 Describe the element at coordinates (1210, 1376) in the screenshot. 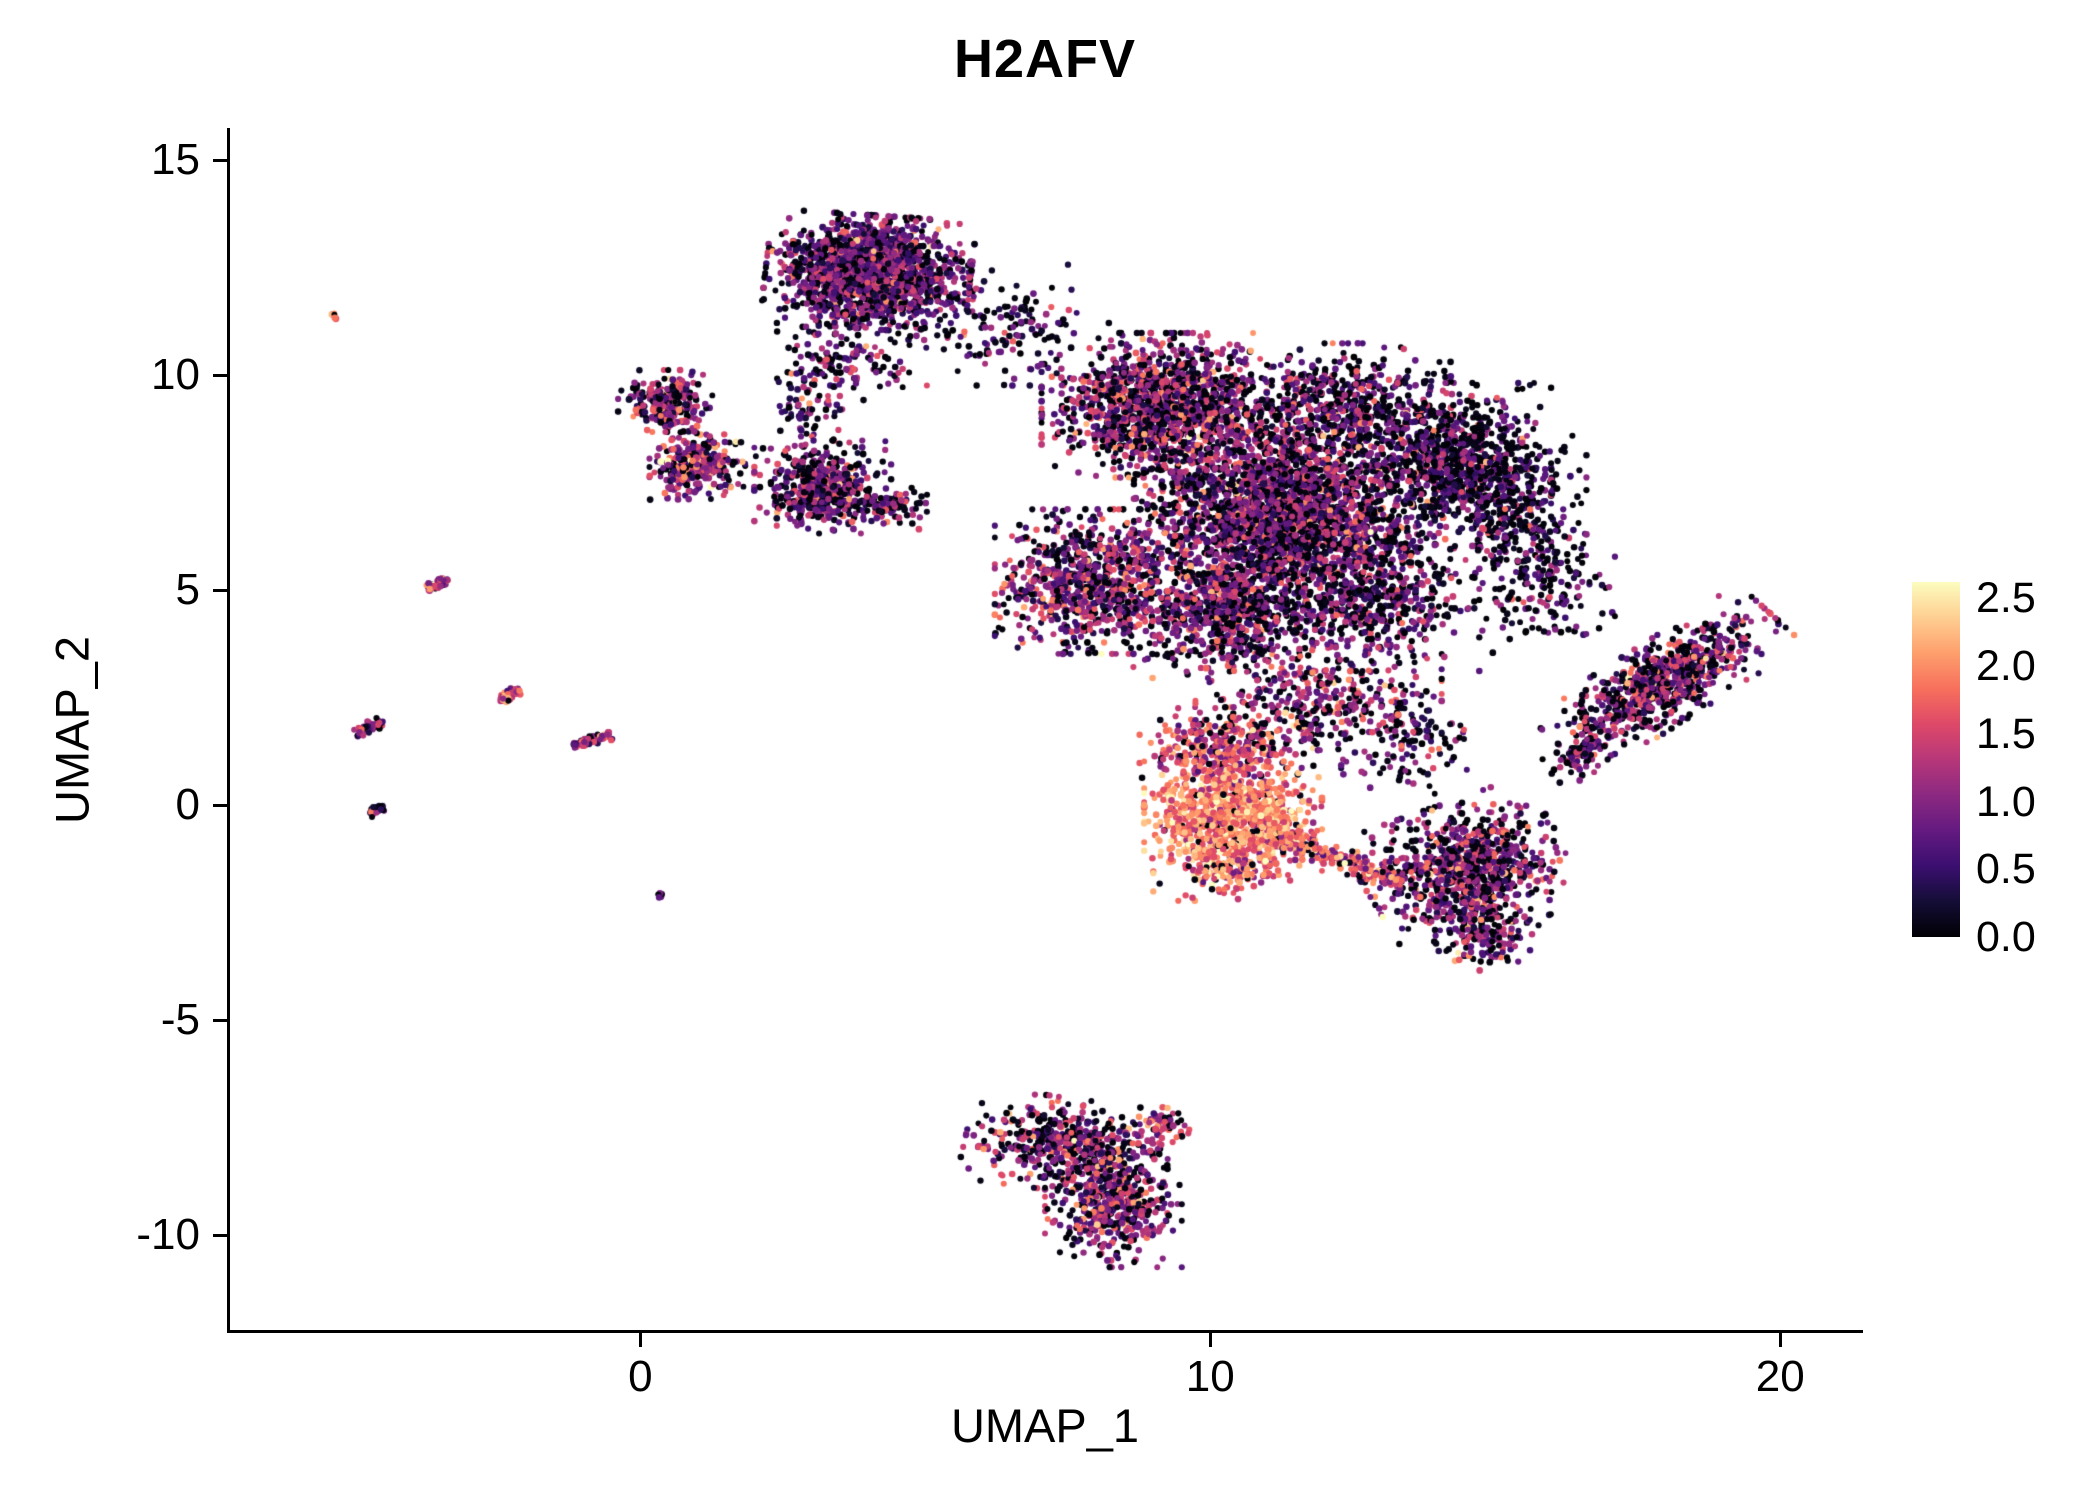

I see `x-tick-label: 10` at that location.